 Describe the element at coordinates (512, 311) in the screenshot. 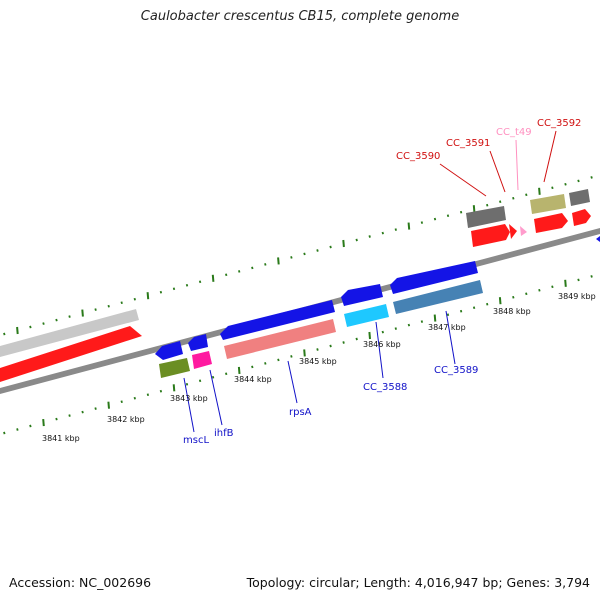

I see `tick-label: 3848 kbp` at that location.